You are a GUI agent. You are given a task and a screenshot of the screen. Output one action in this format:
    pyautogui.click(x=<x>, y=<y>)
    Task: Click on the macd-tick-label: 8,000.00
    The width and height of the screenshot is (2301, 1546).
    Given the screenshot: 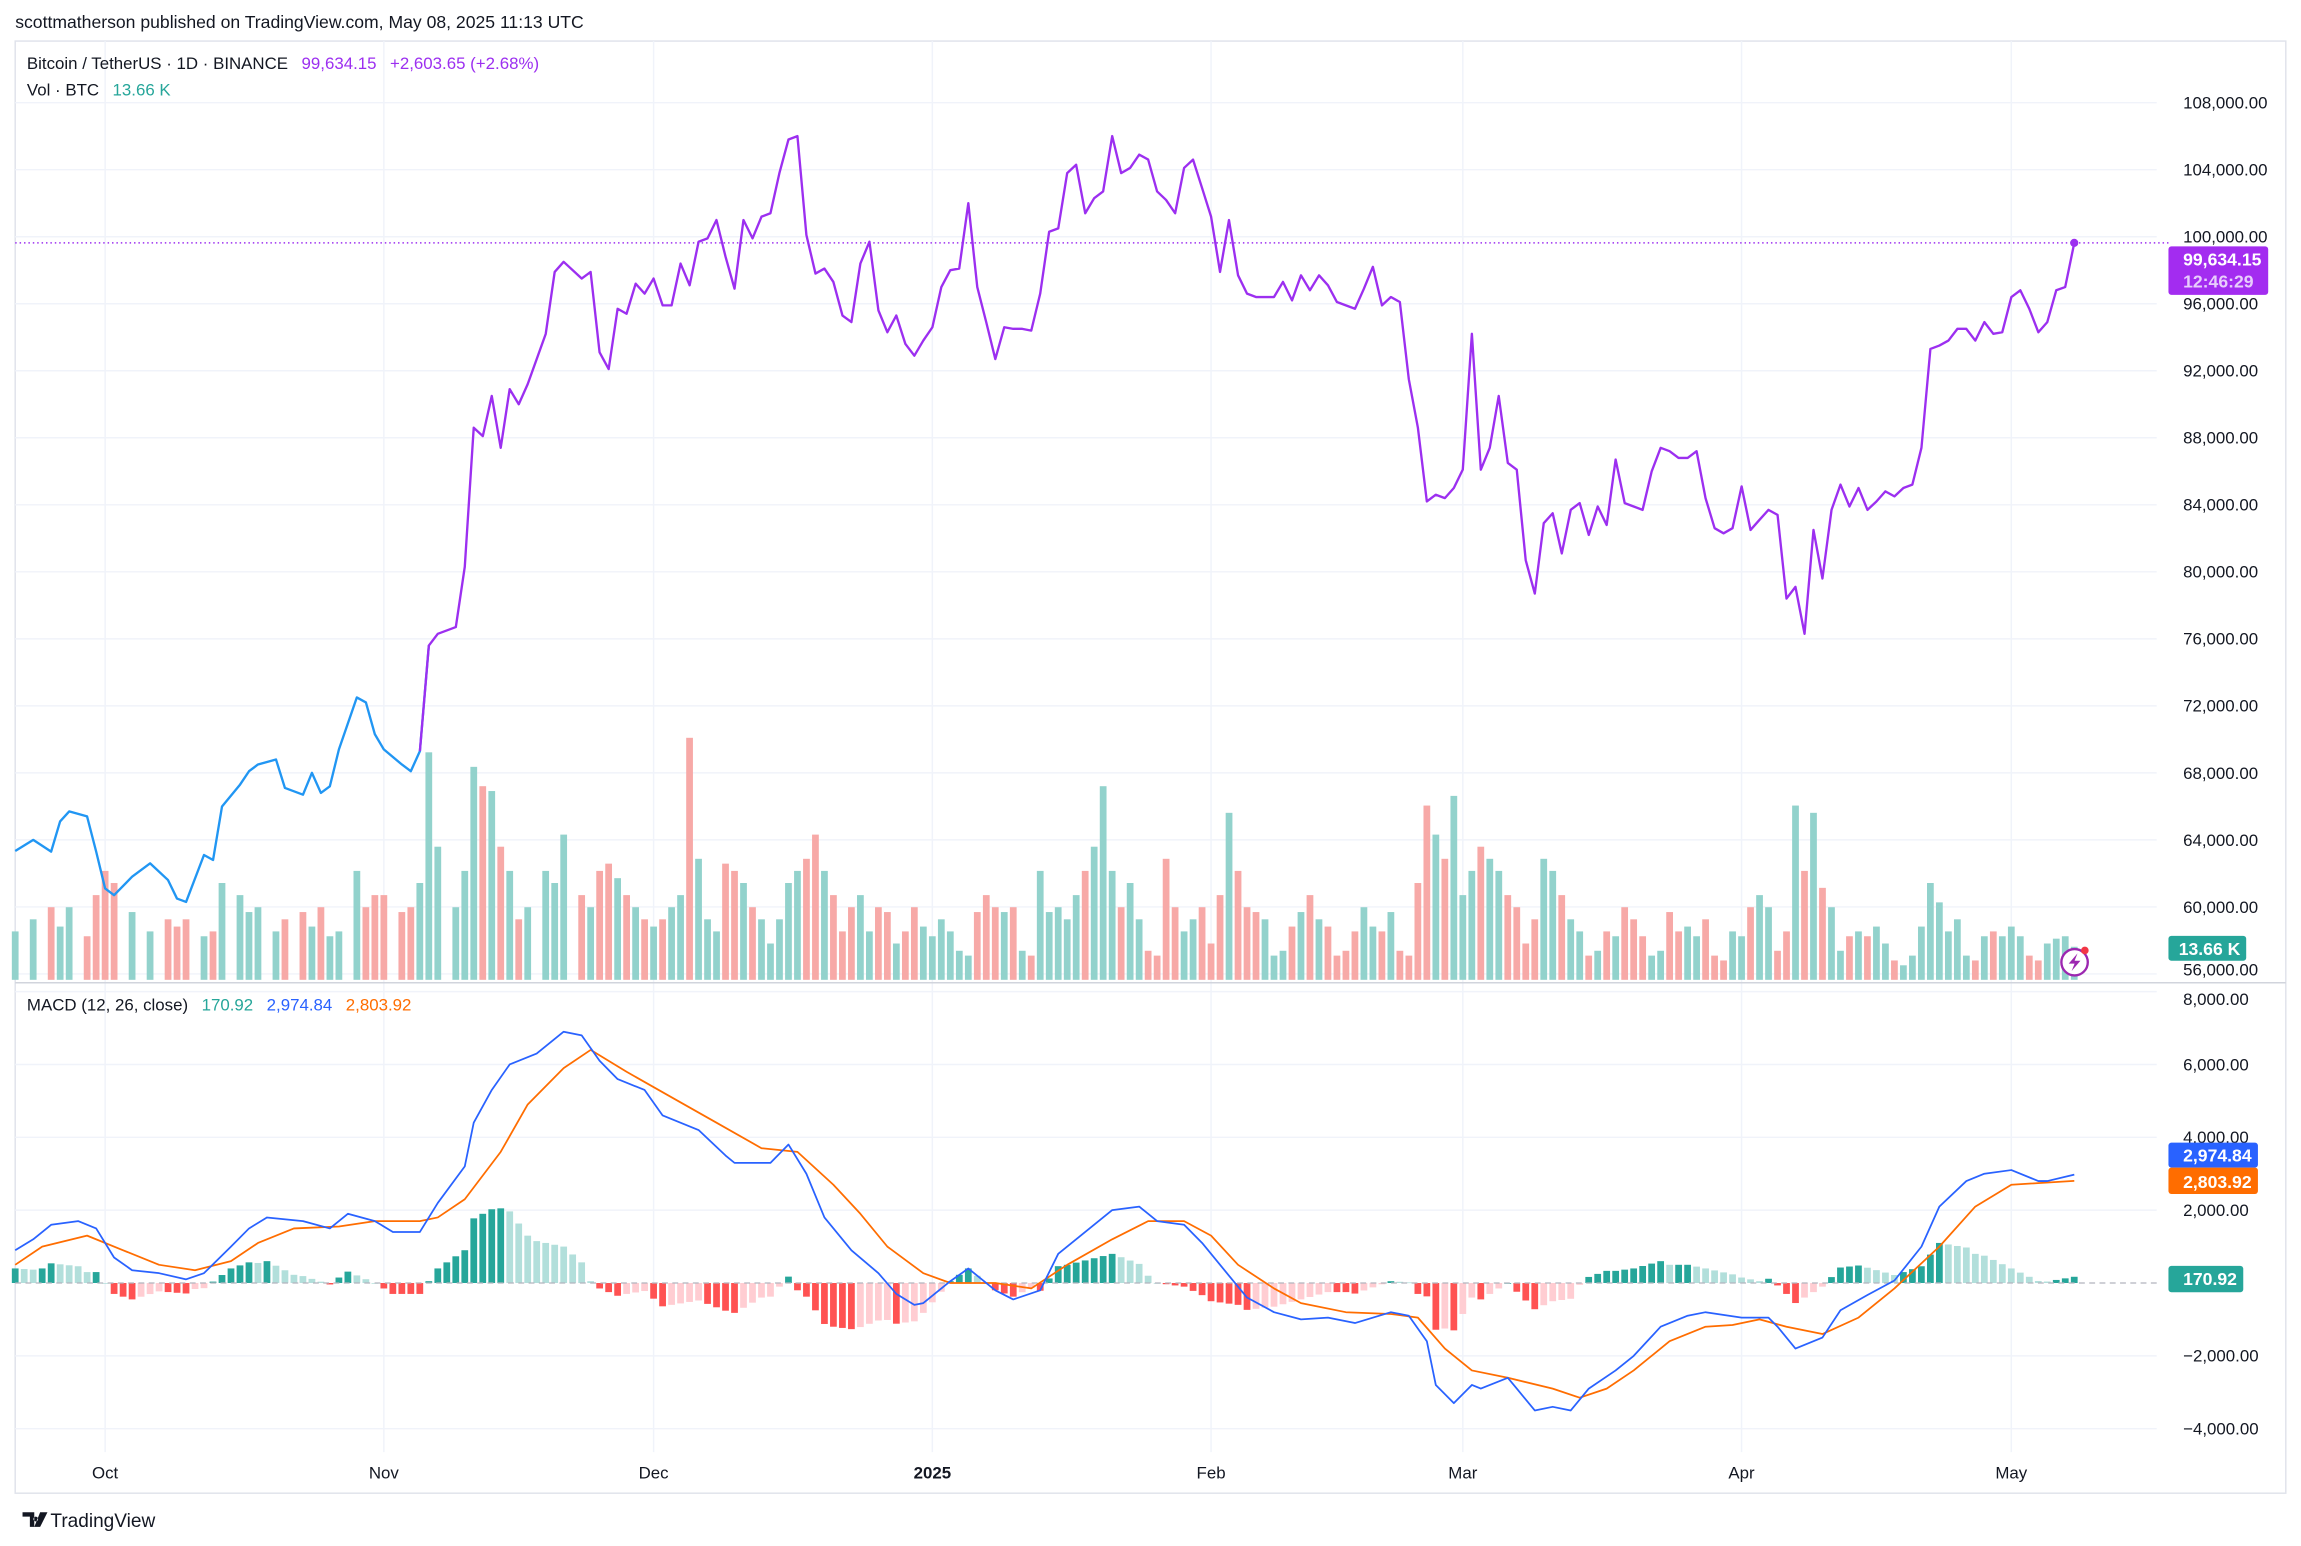 What is the action you would take?
    pyautogui.click(x=2216, y=999)
    